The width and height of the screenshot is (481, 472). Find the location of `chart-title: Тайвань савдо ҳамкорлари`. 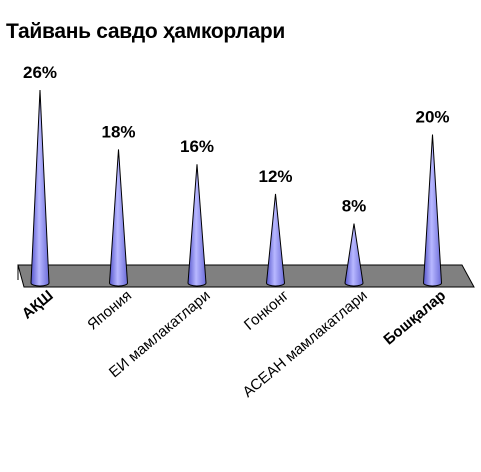

chart-title: Тайвань савдо ҳамкорлари is located at coordinates (145, 31).